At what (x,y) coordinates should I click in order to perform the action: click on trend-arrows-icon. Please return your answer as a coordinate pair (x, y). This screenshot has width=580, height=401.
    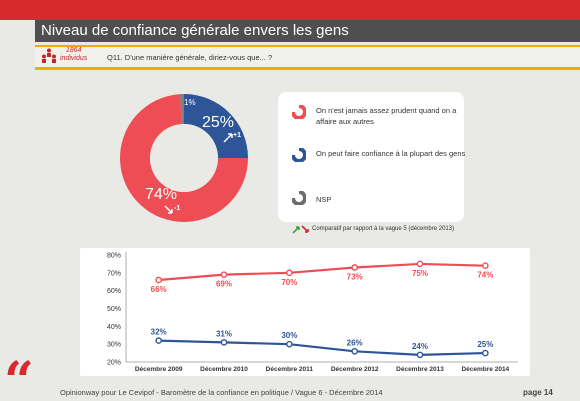
    Looking at the image, I should click on (300, 229).